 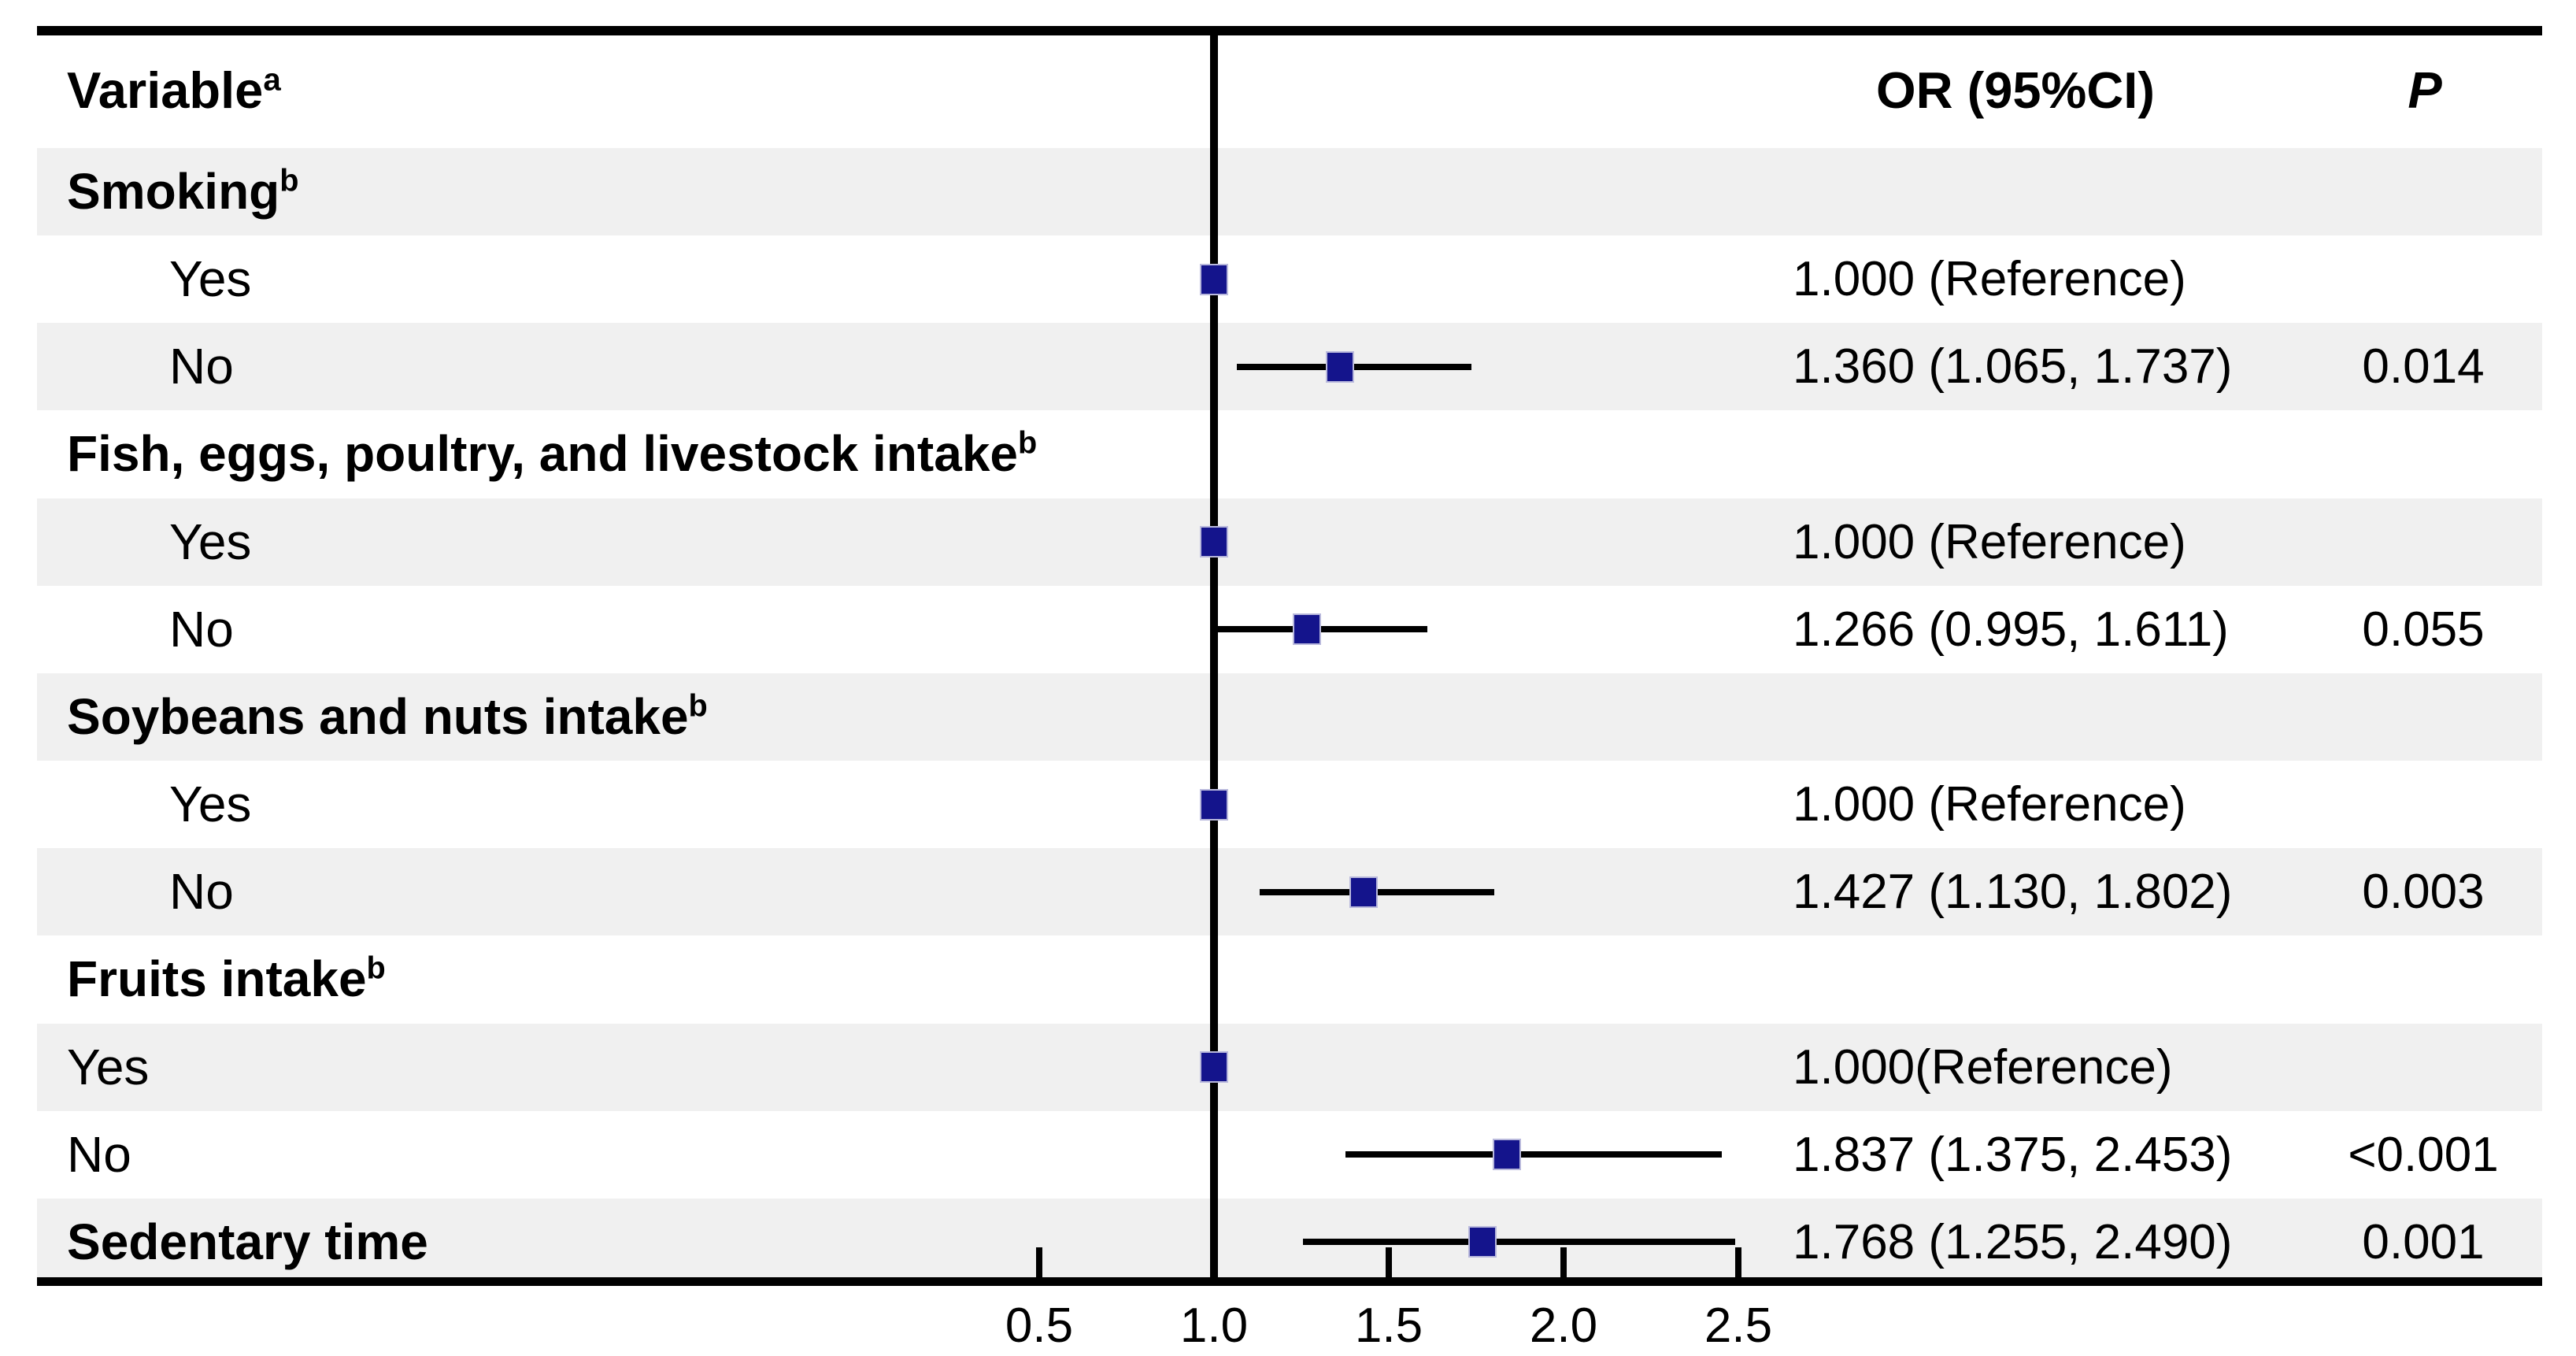 I want to click on p-value: 0.014, so click(x=2423, y=367).